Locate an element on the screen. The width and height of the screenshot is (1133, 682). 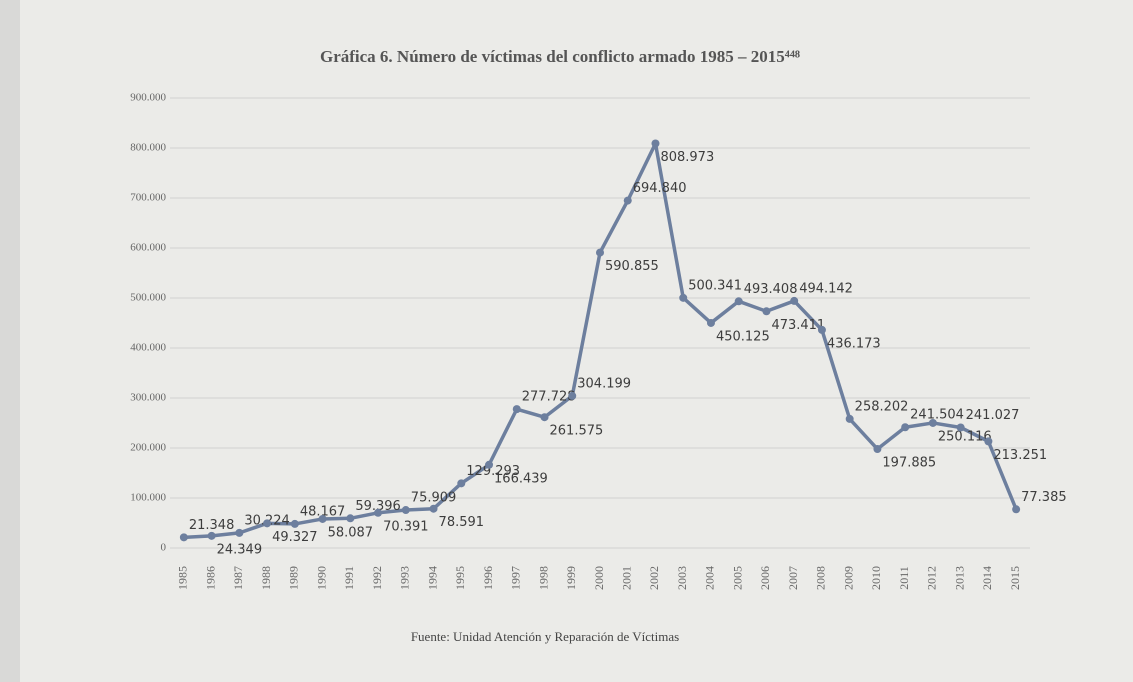
data-label: 241.504 is located at coordinates (937, 415).